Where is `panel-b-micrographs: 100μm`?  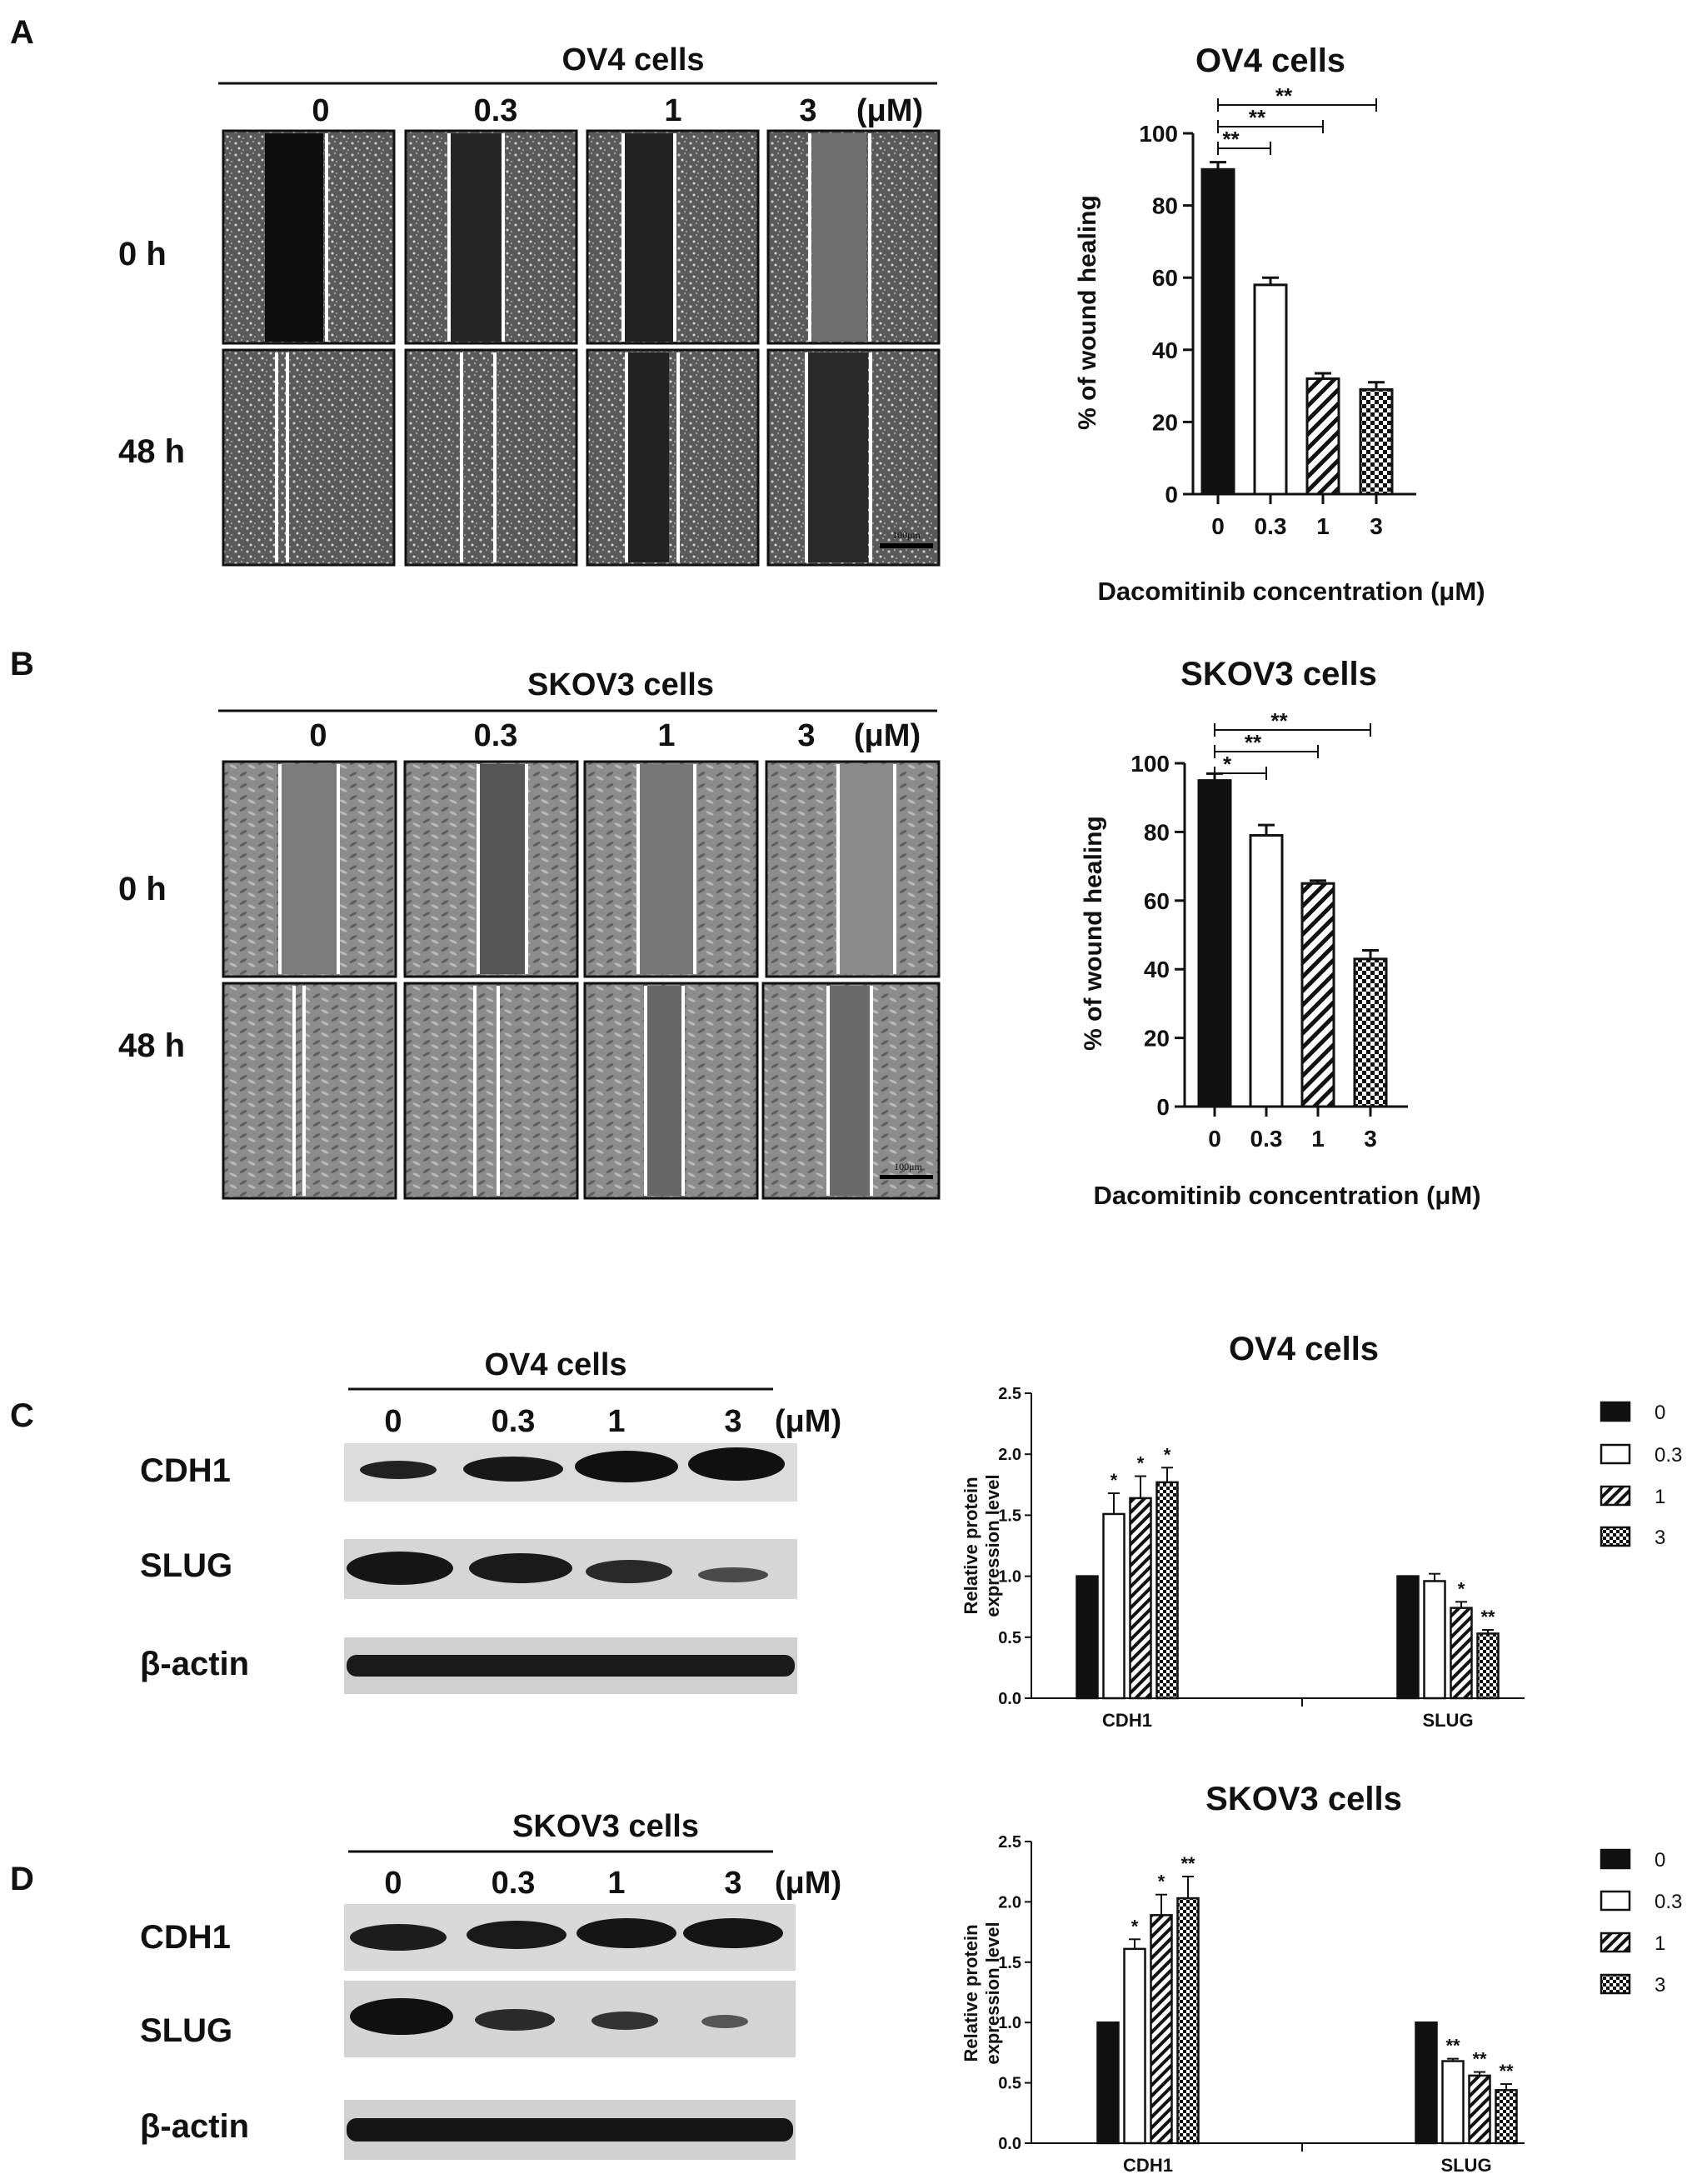
panel-b-micrographs: 100μm is located at coordinates (581, 980).